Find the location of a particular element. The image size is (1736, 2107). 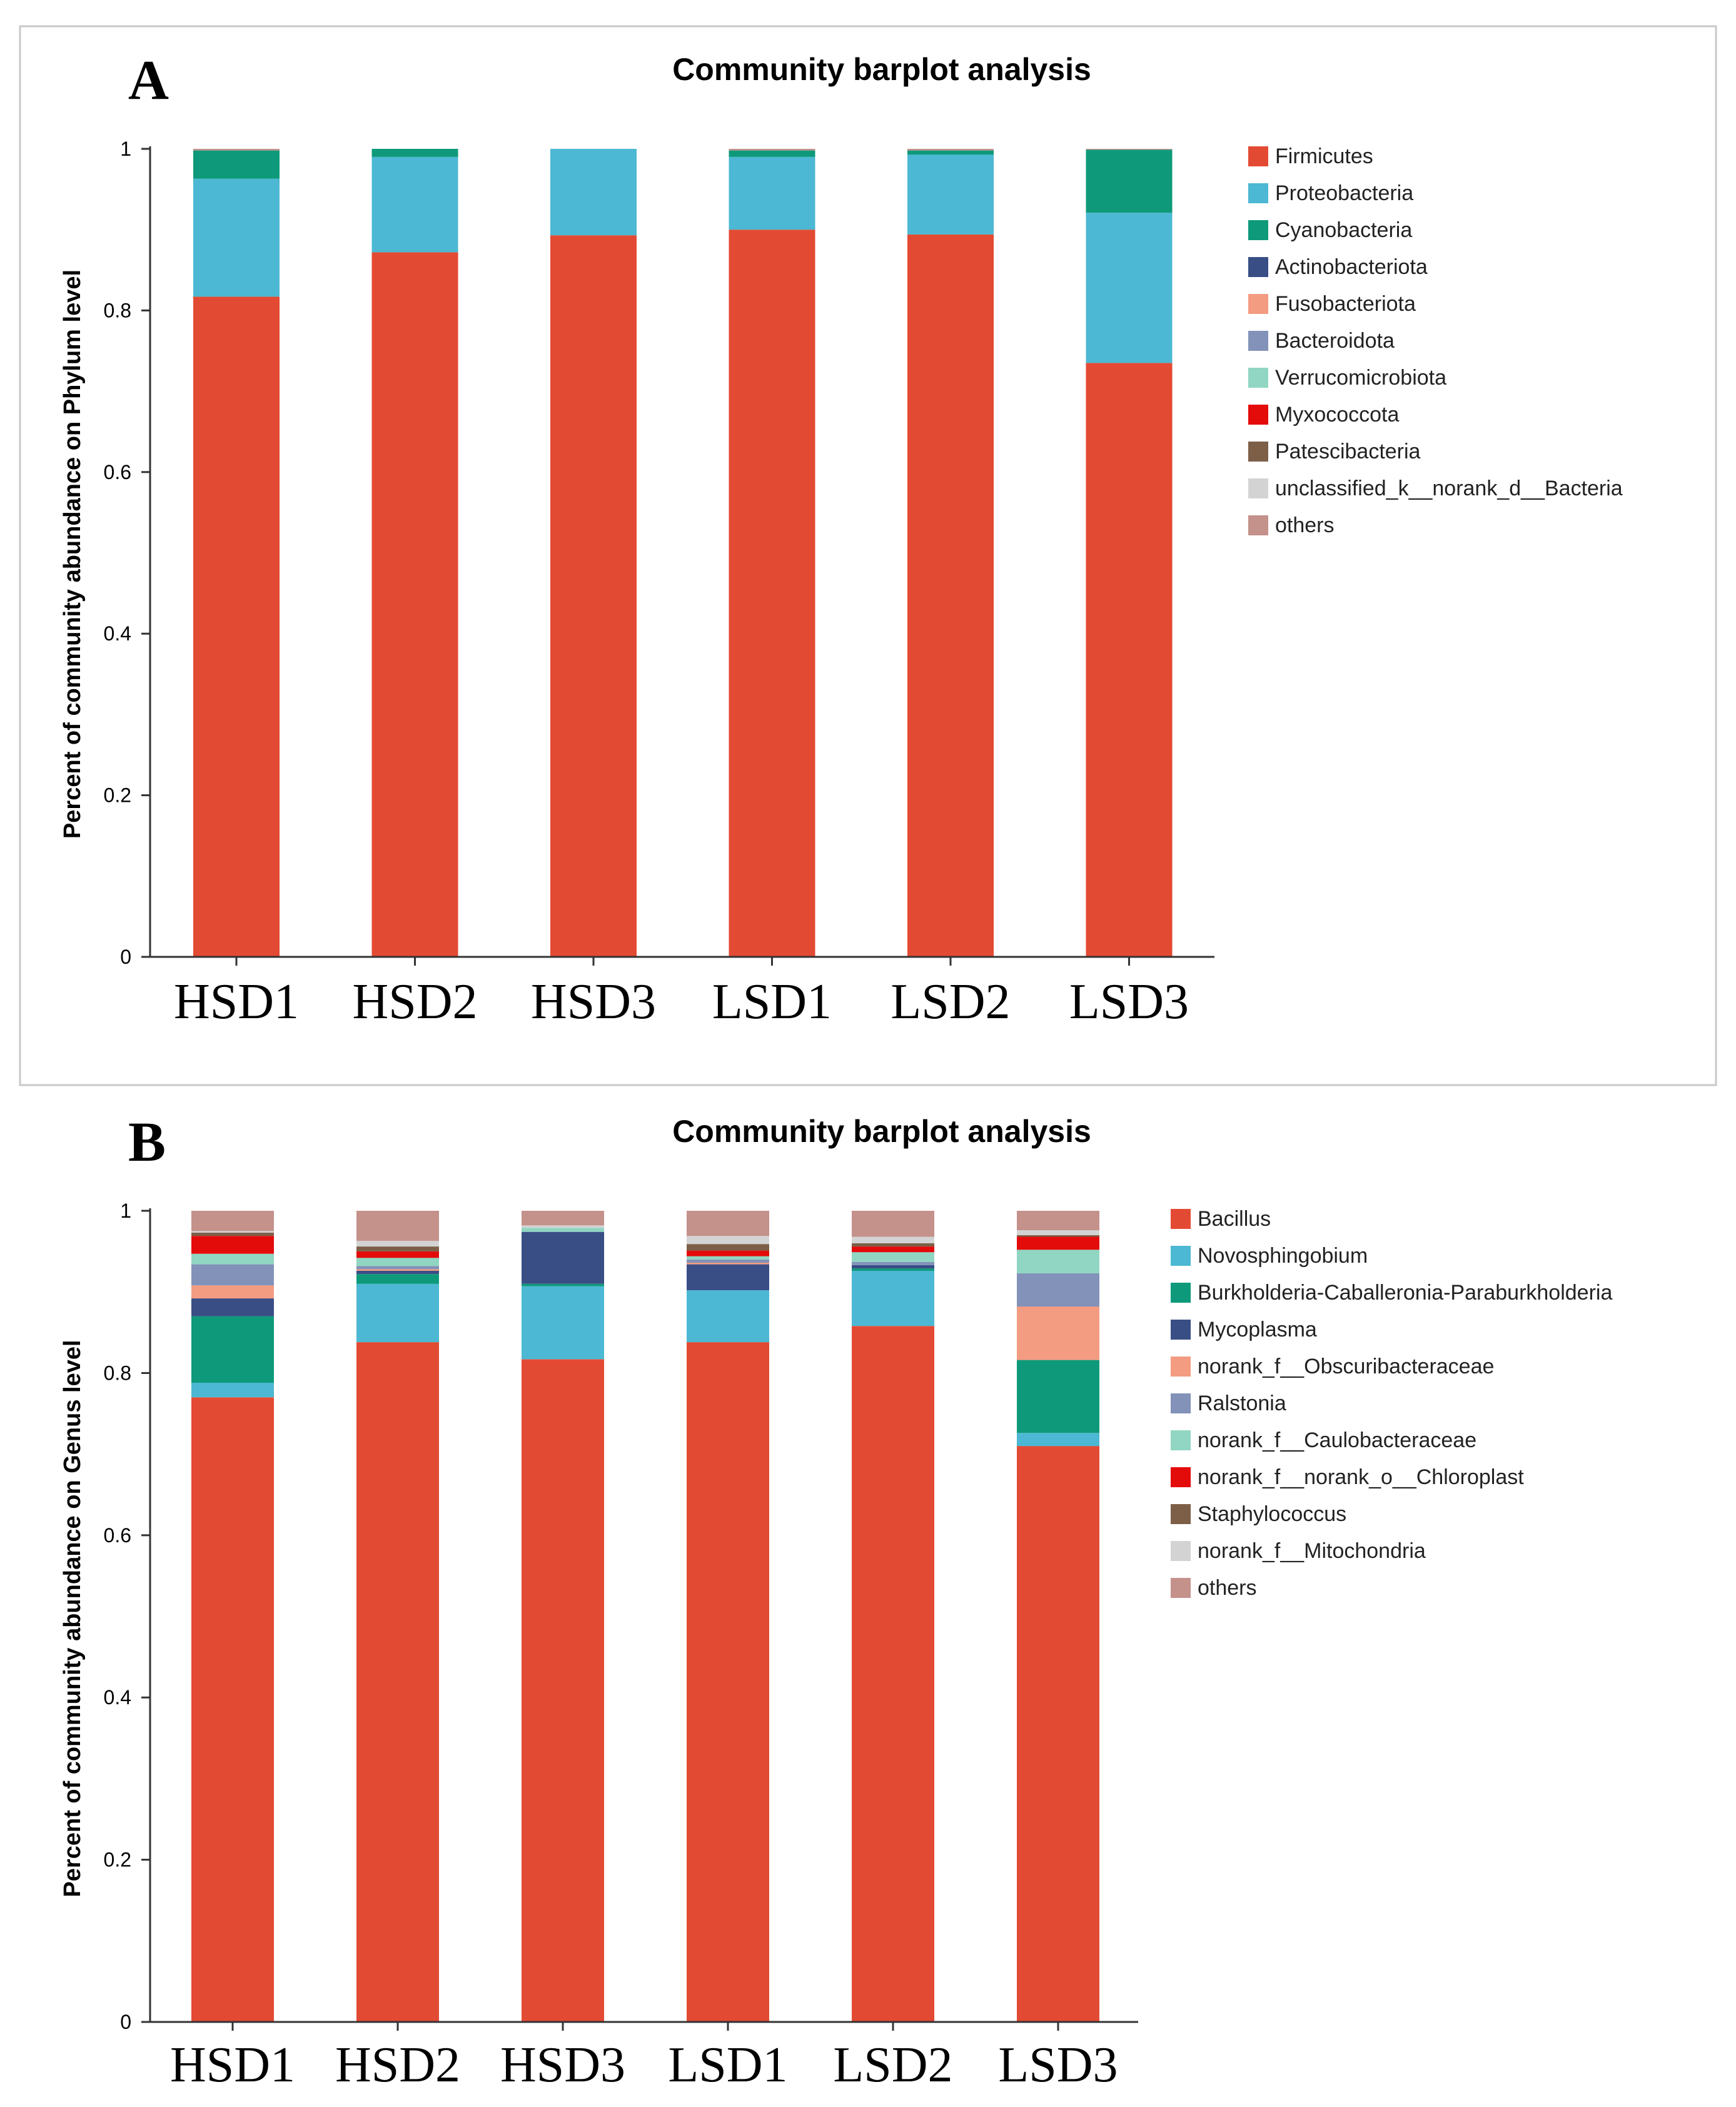

panel-a-letter: A is located at coordinates (148, 80).